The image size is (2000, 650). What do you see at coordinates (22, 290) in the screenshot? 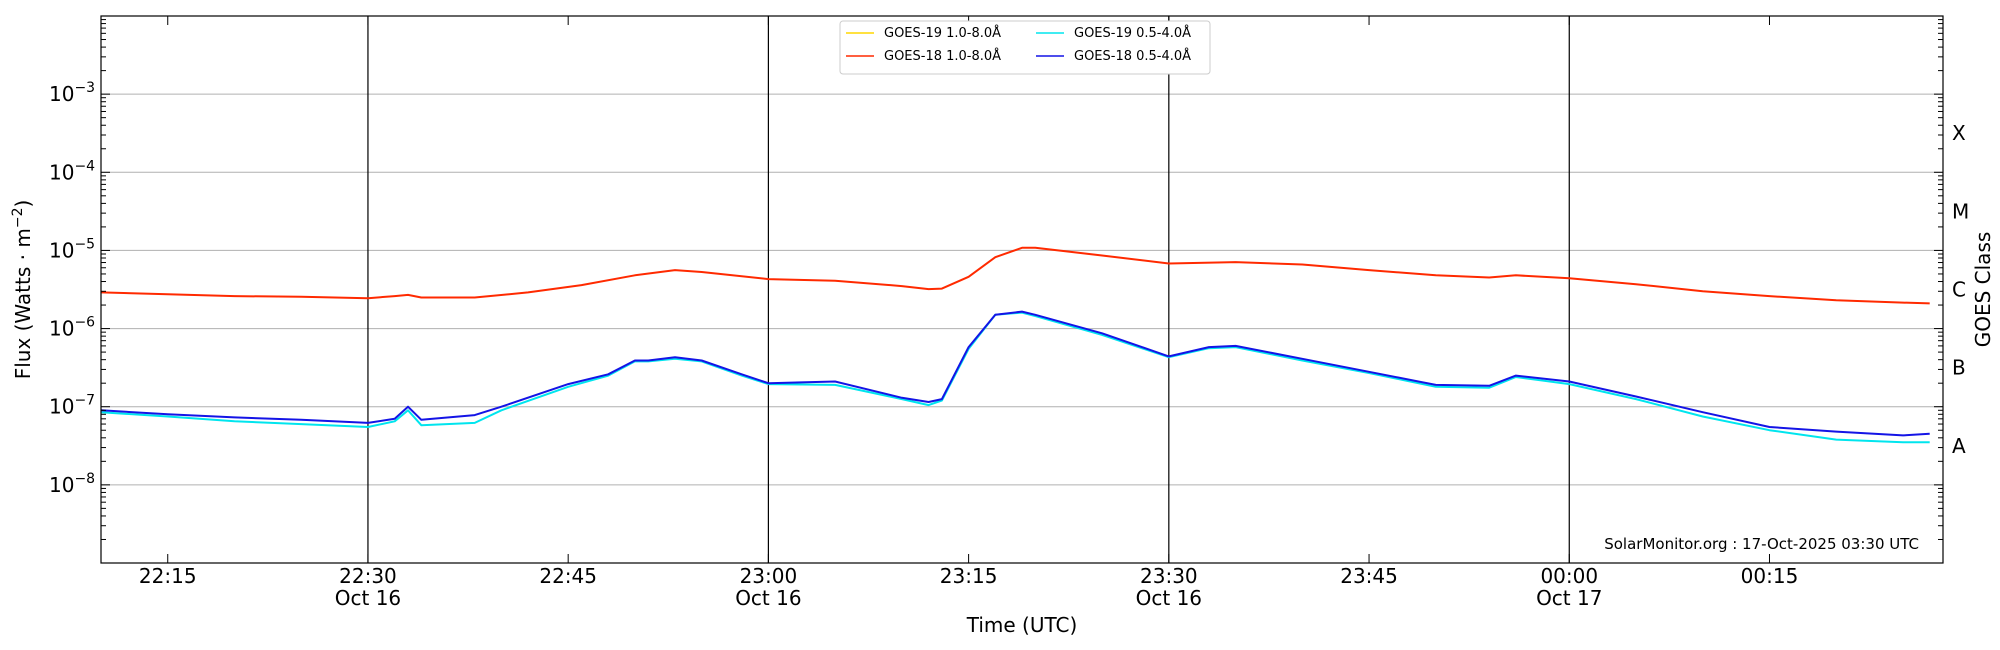
I see `y-axis-title: Flux (Watts · m−2)` at bounding box center [22, 290].